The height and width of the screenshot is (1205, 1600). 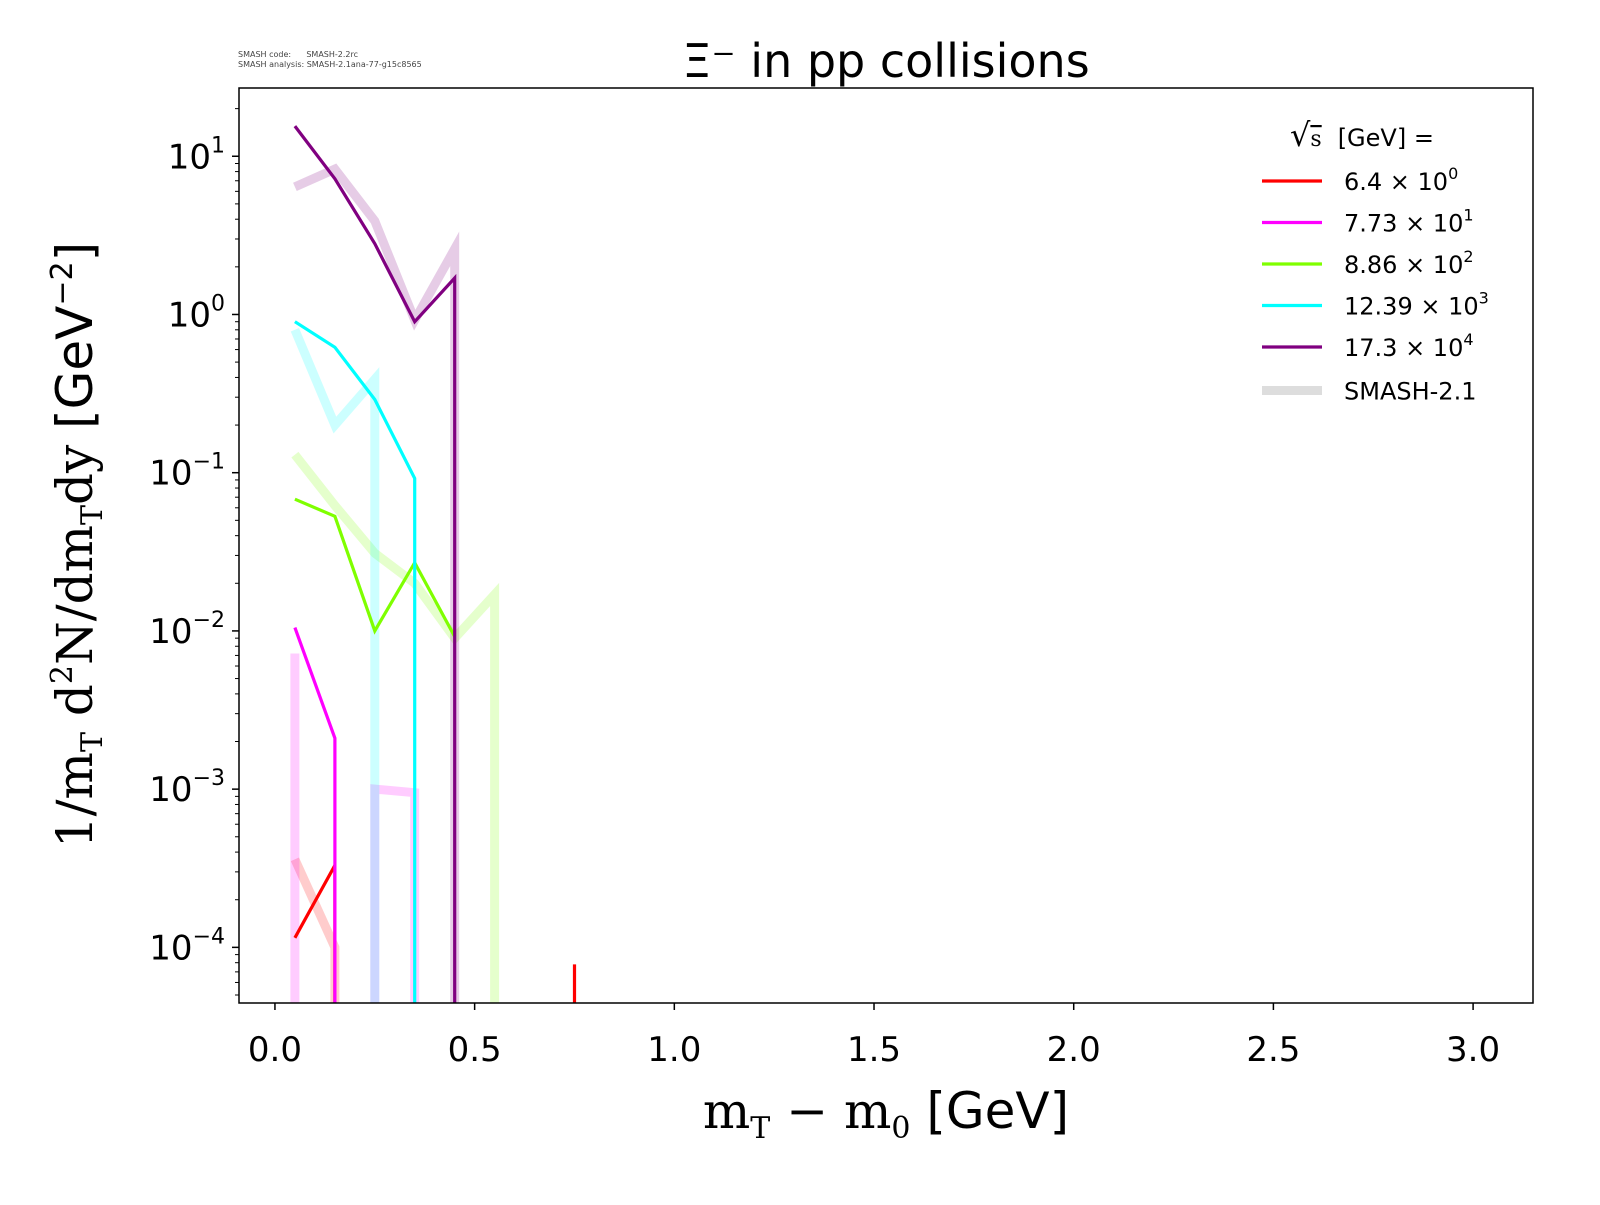 What do you see at coordinates (885, 61) in the screenshot?
I see `chart-title: Ξ⁻ in pp collisions` at bounding box center [885, 61].